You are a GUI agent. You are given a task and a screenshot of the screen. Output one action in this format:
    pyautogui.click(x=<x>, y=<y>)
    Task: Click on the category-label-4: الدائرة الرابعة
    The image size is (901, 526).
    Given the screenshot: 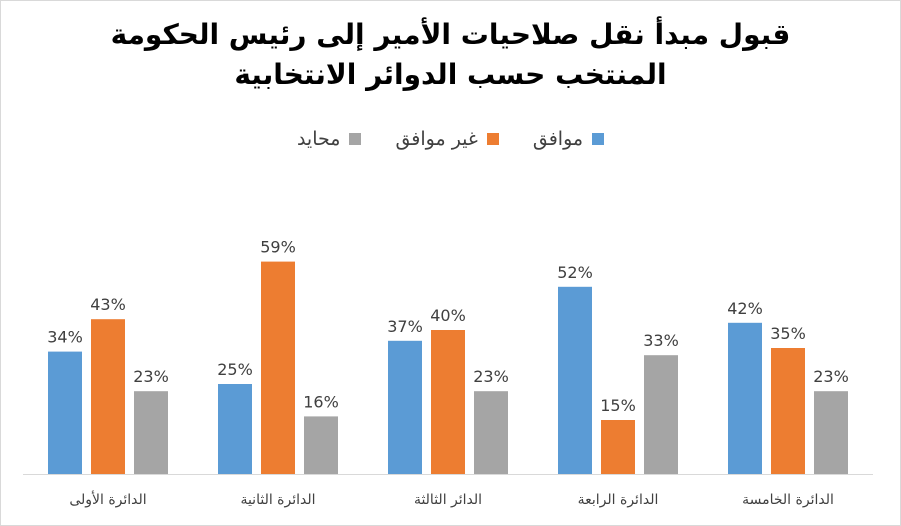 What is the action you would take?
    pyautogui.click(x=618, y=500)
    